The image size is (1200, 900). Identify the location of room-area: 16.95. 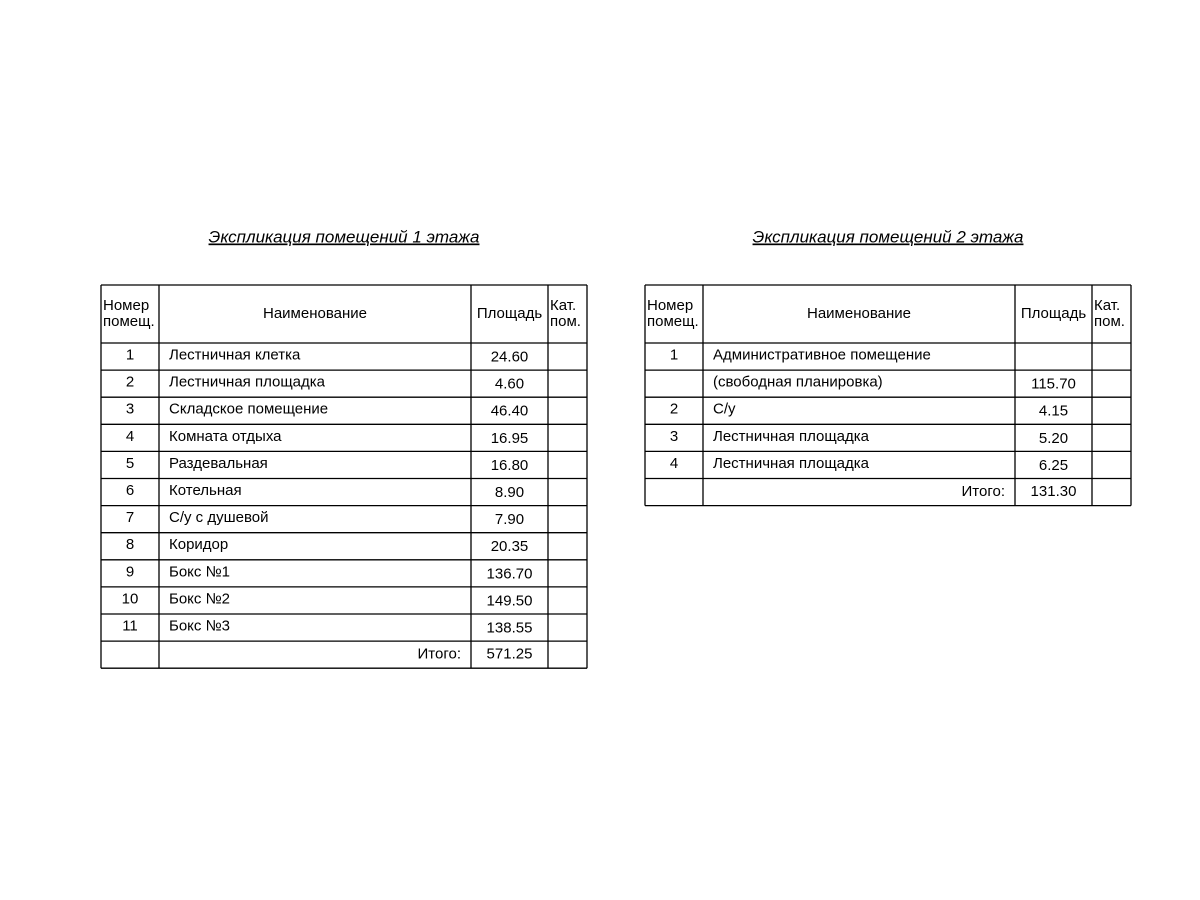
(510, 438).